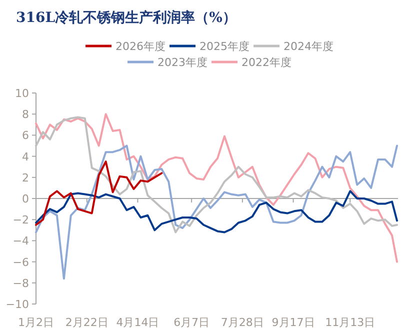 The height and width of the screenshot is (336, 415). I want to click on x-tick-label: 7月28日, so click(242, 322).